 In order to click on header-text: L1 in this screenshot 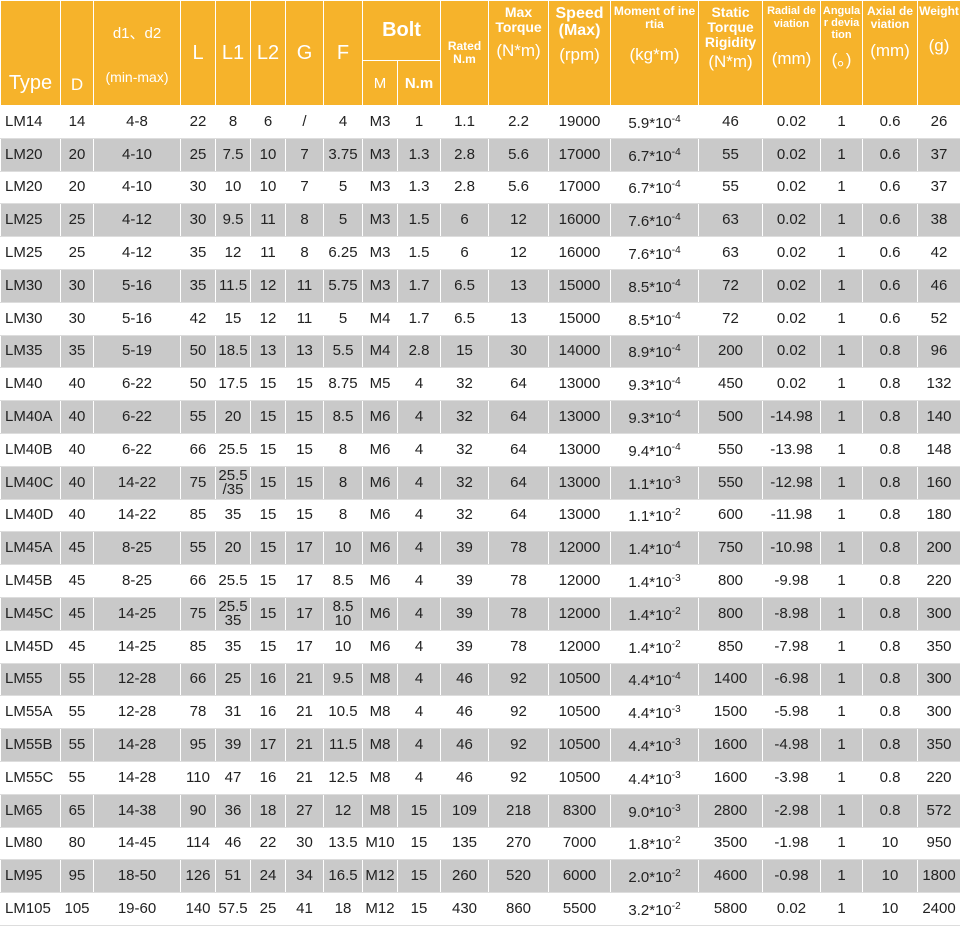, I will do `click(233, 52)`.